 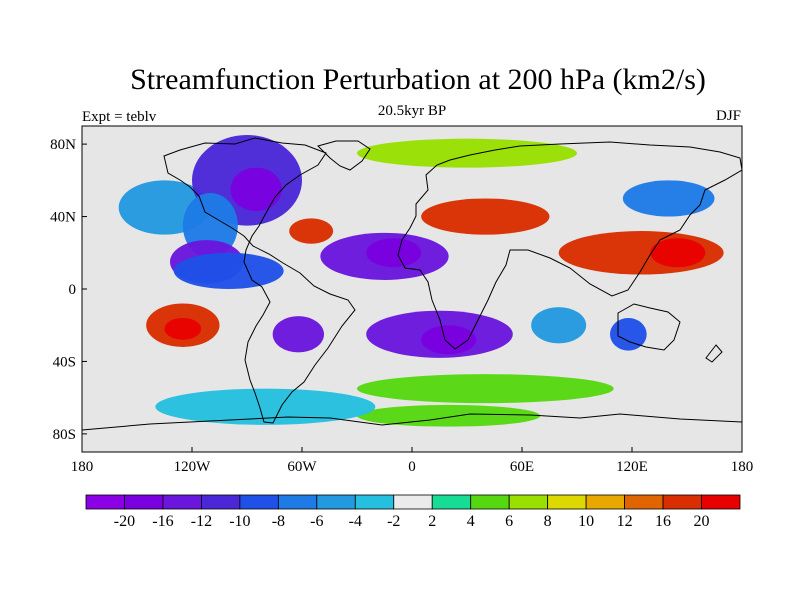 I want to click on contour-feature-east-pacific-low, so click(x=228, y=270).